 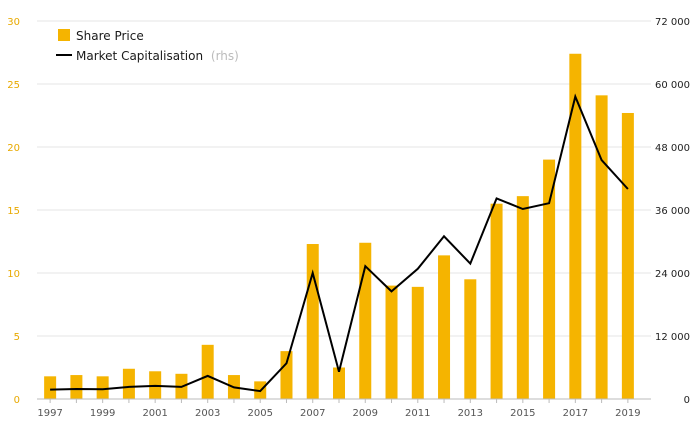 What do you see at coordinates (13, 22) in the screenshot?
I see `y-left-tick-label: 30` at bounding box center [13, 22].